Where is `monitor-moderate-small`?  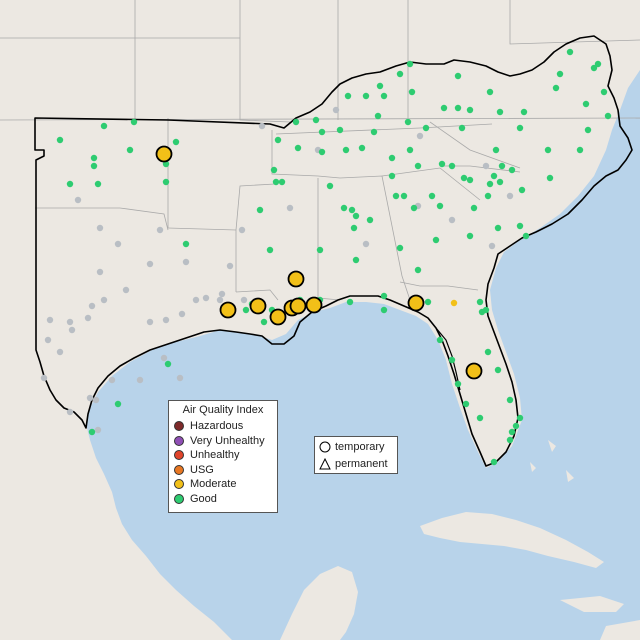
monitor-moderate-small is located at coordinates (454, 303).